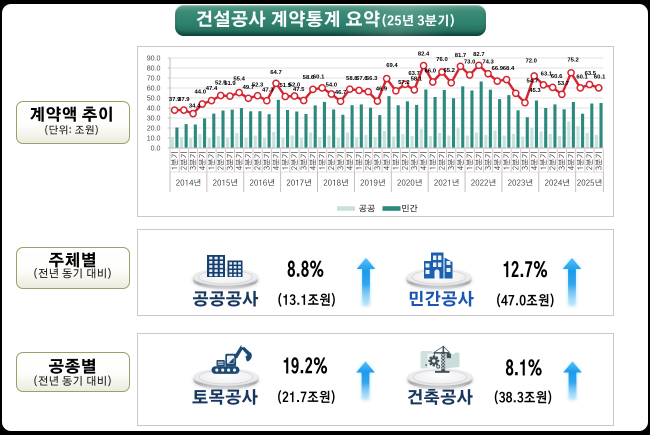 The image size is (650, 435). Describe the element at coordinates (392, 66) in the screenshot. I see `svg-text: 69.4` at that location.